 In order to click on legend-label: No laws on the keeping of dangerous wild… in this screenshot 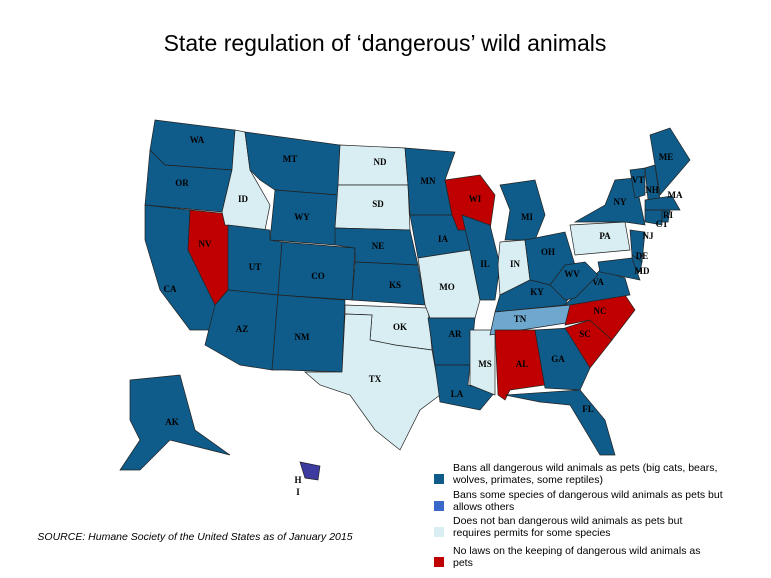, I will do `click(577, 557)`.